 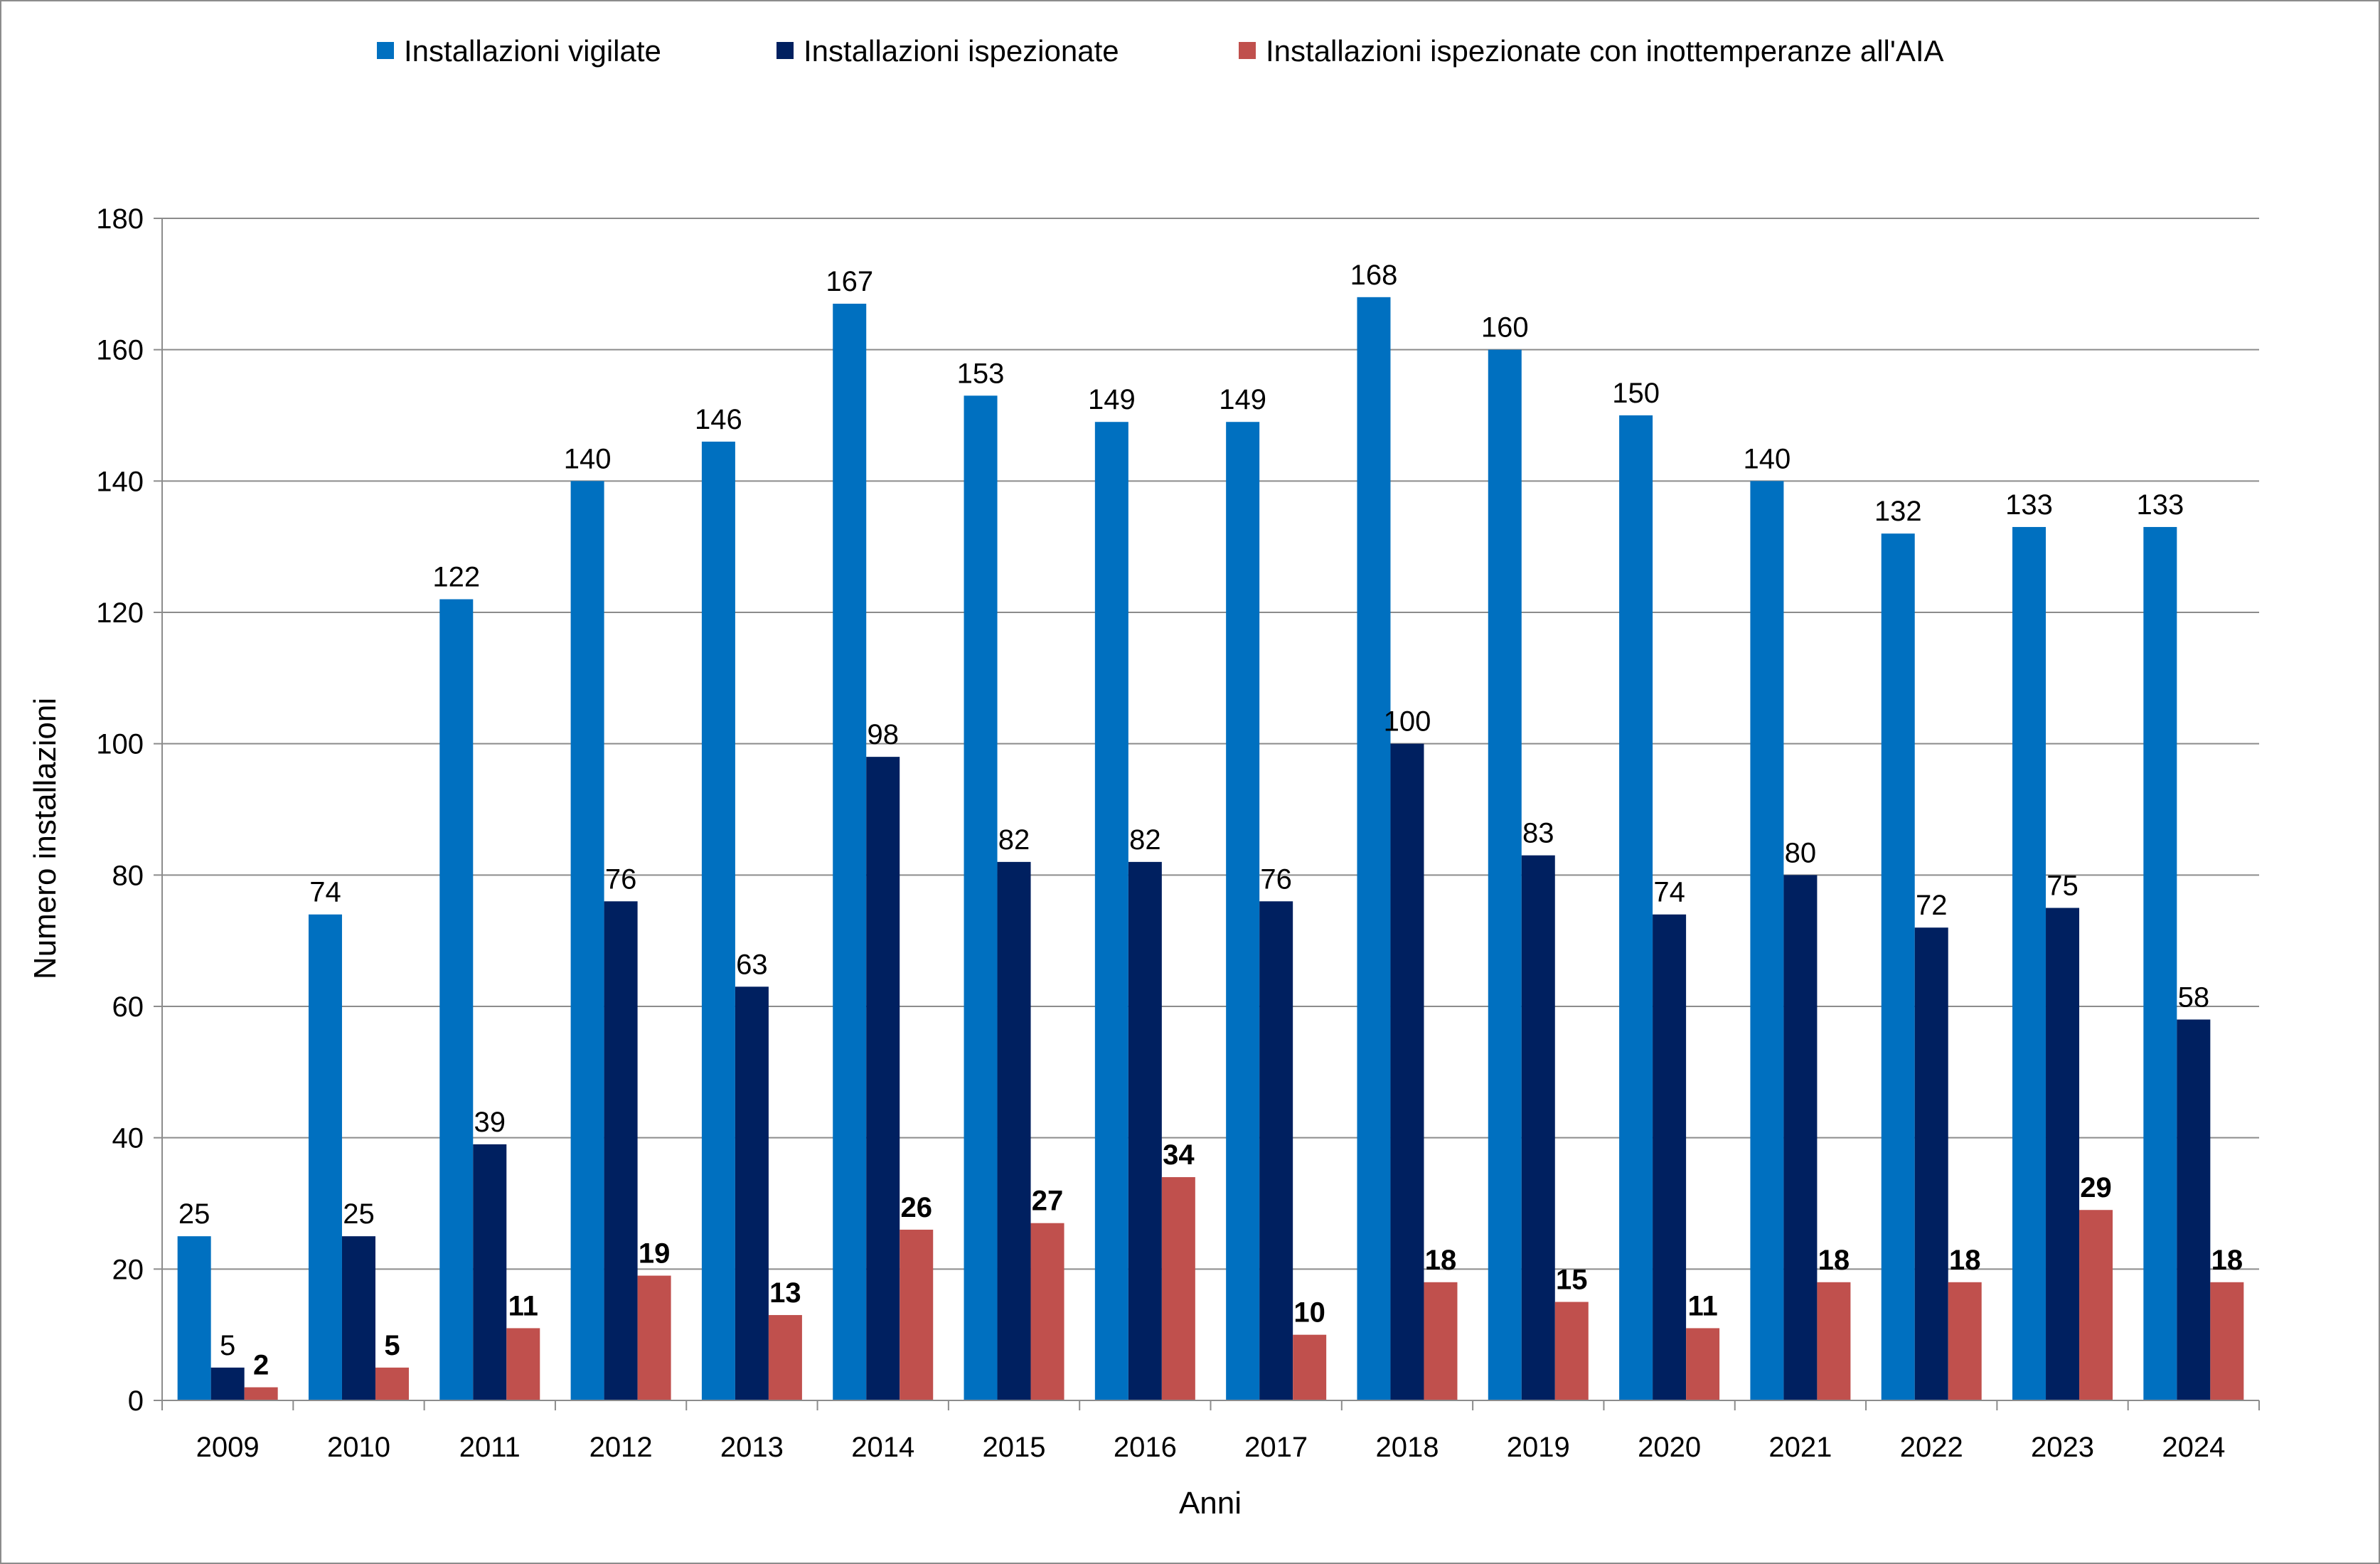 What do you see at coordinates (1310, 1367) in the screenshot?
I see `bar-installazioni-ispezionate-con-inottemperanze-all-aia-2017` at bounding box center [1310, 1367].